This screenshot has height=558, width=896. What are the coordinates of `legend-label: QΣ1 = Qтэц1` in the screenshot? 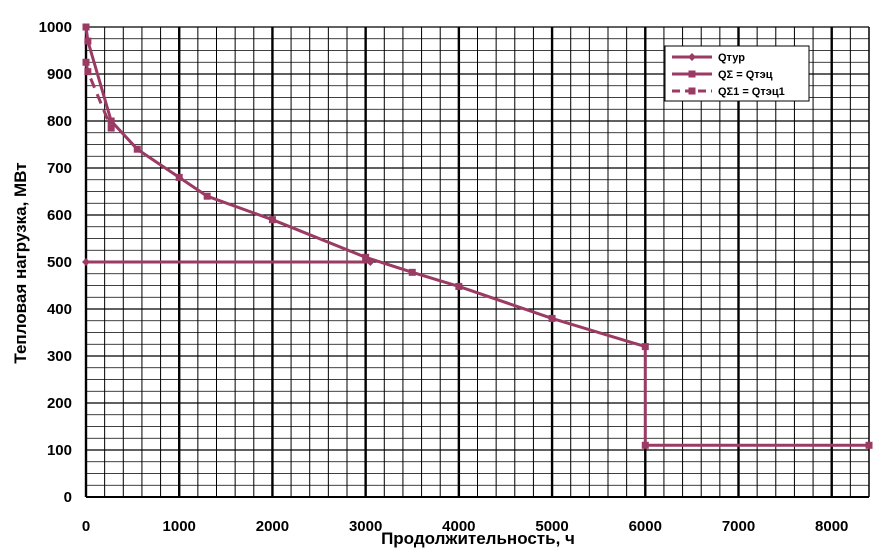 It's located at (751, 92).